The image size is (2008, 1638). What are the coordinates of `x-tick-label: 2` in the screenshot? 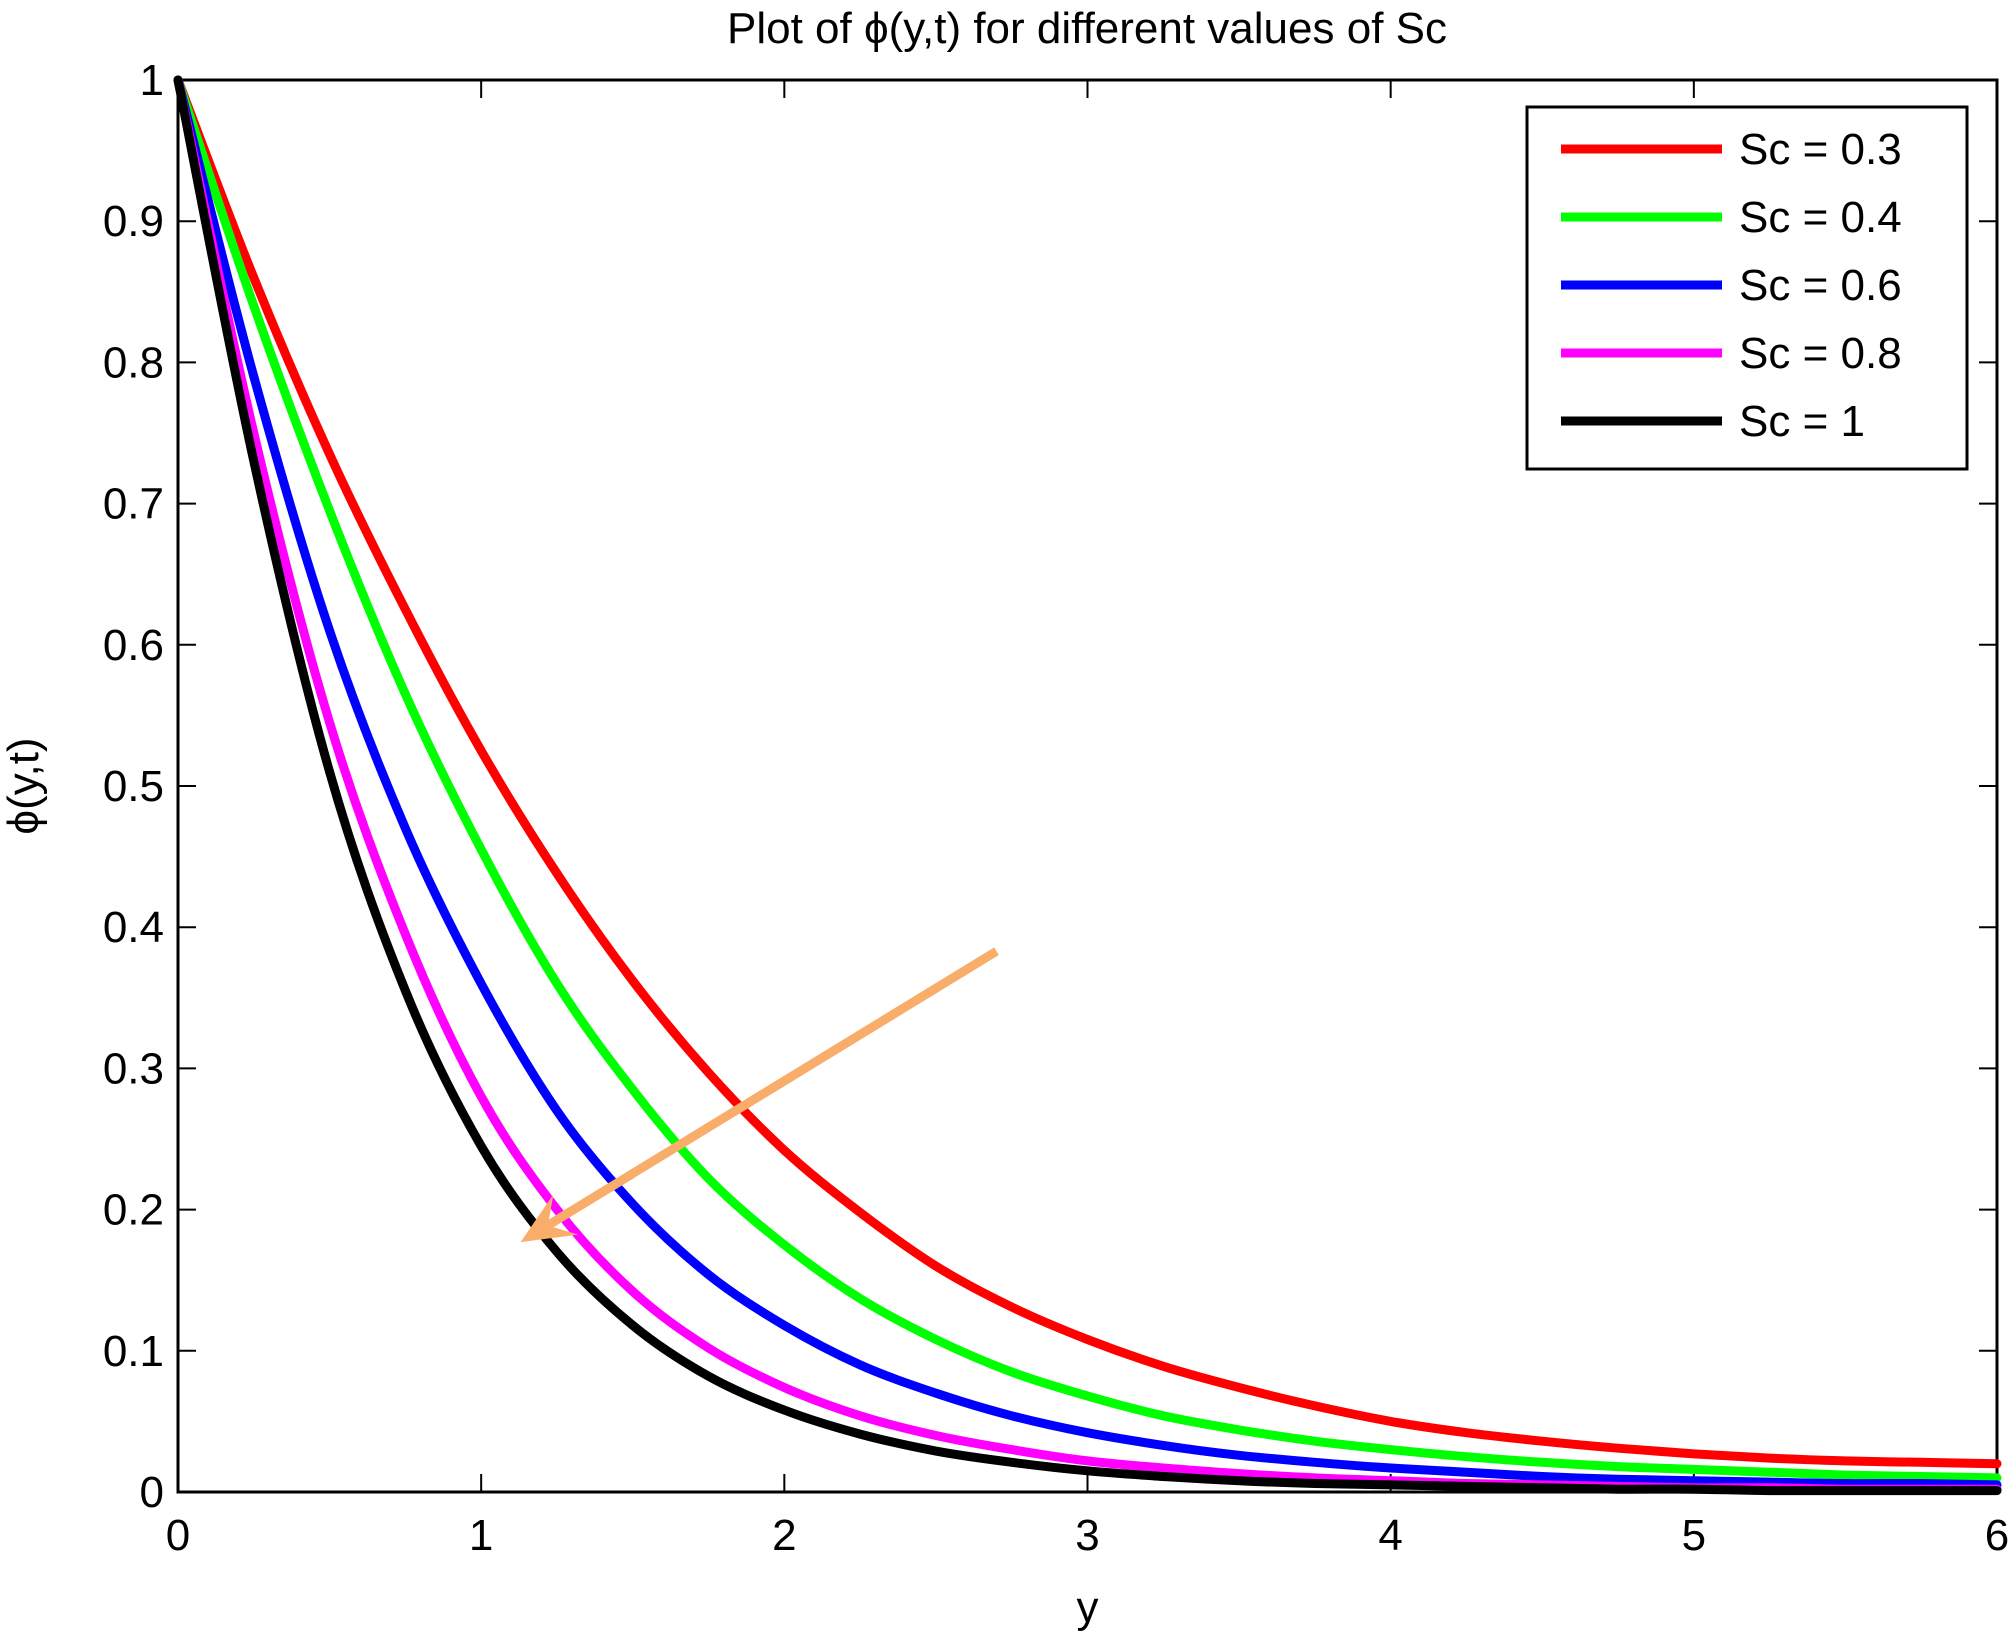 It's located at (784, 1535).